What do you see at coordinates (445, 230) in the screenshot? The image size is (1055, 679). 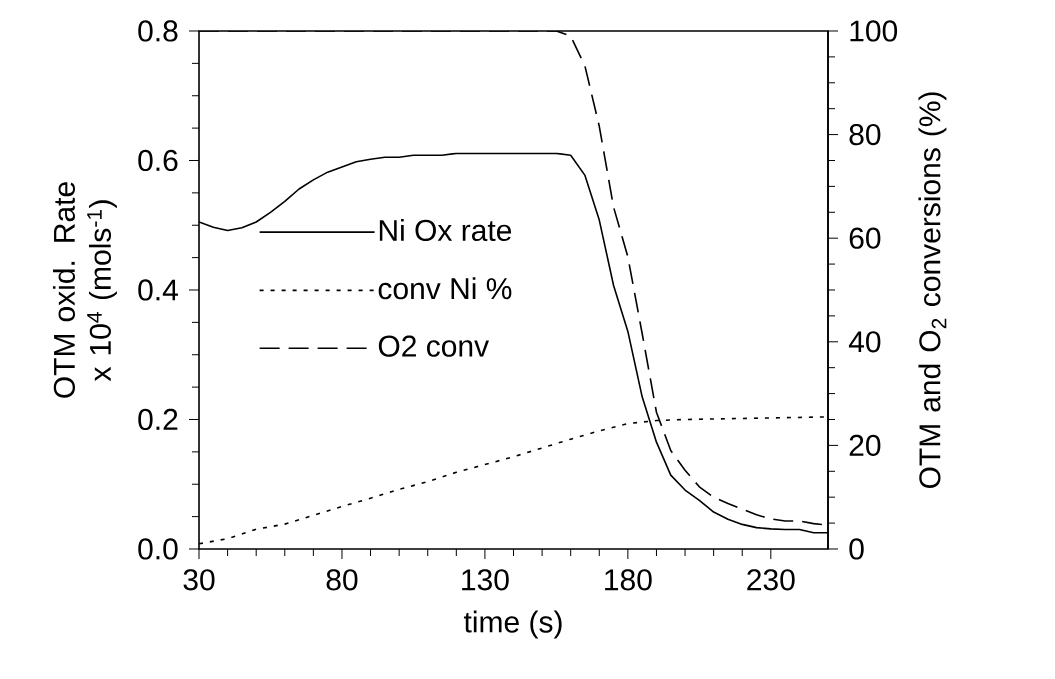 I see `legend-label: Ni Ox rate` at bounding box center [445, 230].